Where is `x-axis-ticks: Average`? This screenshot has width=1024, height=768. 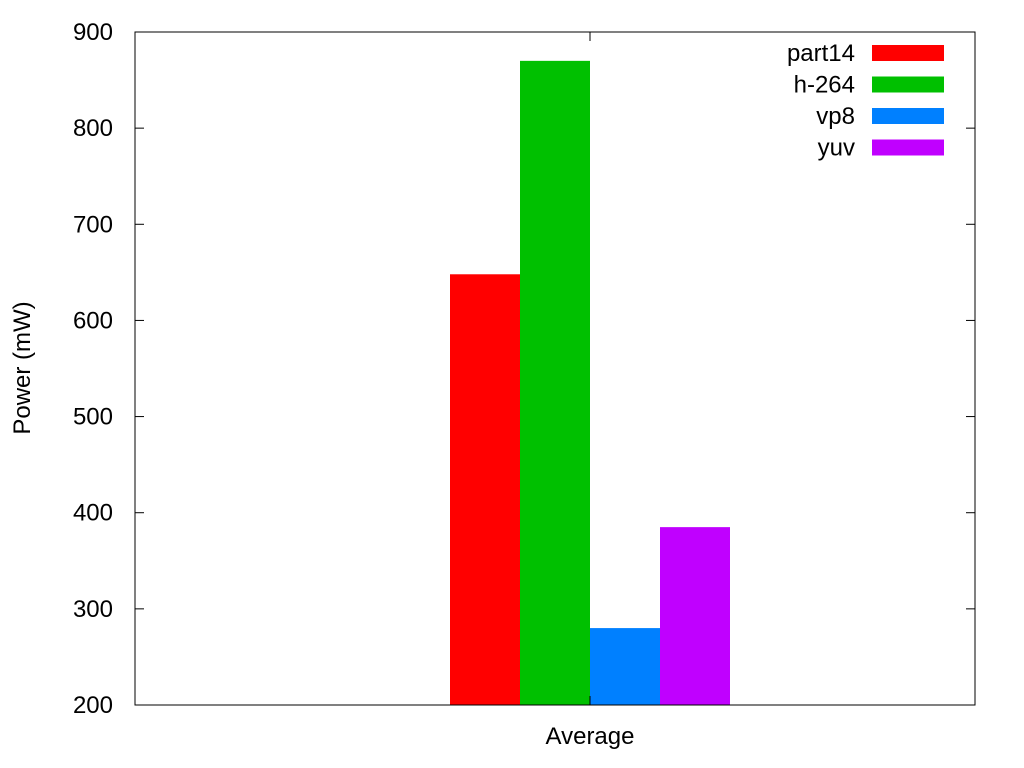 x-axis-ticks: Average is located at coordinates (590, 391).